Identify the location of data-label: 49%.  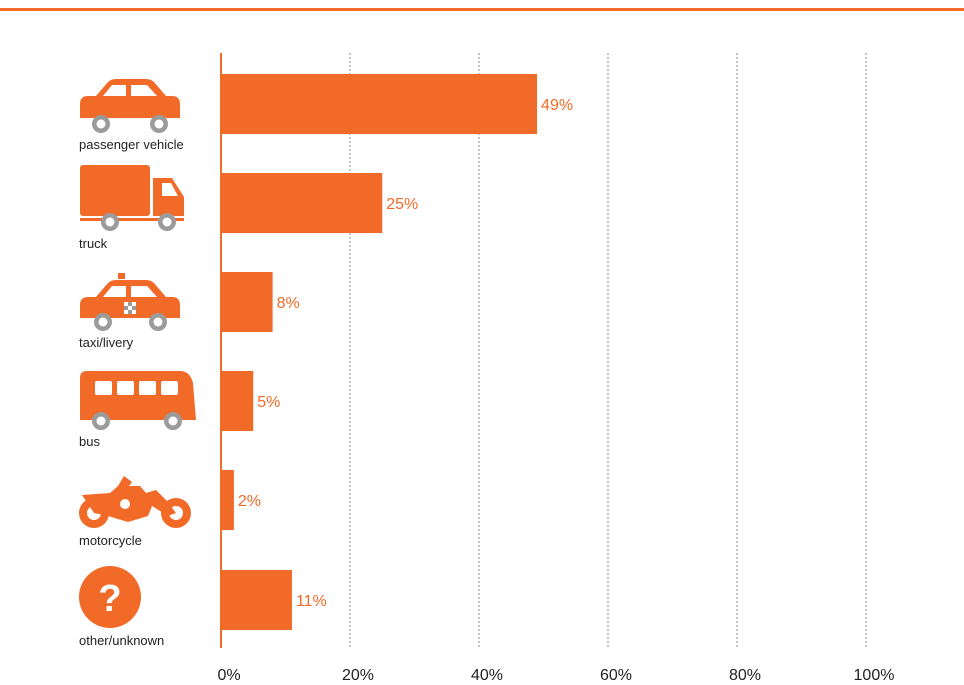
(557, 105).